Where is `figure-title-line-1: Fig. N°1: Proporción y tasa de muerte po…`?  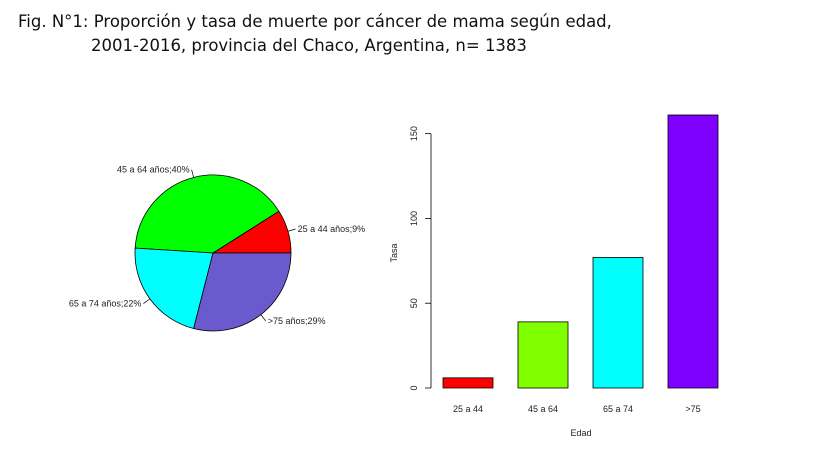
figure-title-line-1: Fig. N°1: Proporción y tasa de muerte po… is located at coordinates (315, 21).